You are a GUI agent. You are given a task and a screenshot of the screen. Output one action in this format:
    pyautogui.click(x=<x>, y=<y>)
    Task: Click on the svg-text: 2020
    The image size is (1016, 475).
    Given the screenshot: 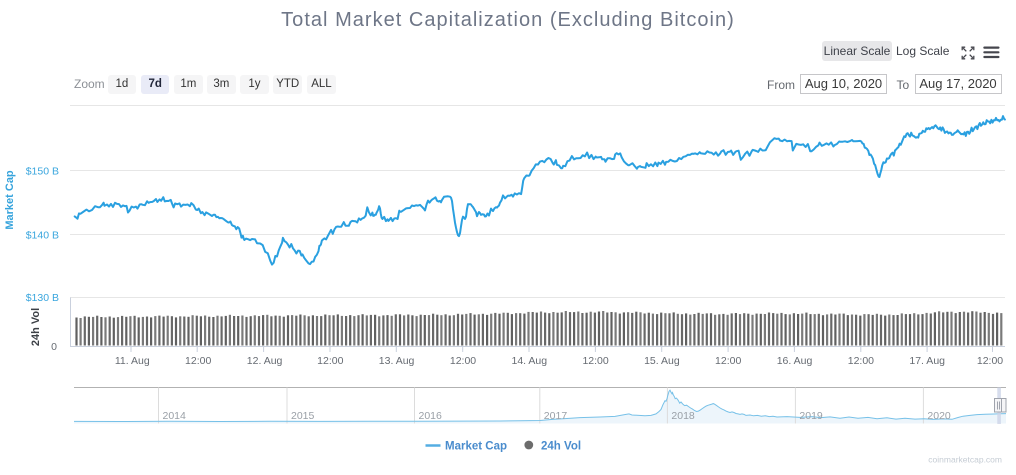 What is the action you would take?
    pyautogui.click(x=939, y=416)
    